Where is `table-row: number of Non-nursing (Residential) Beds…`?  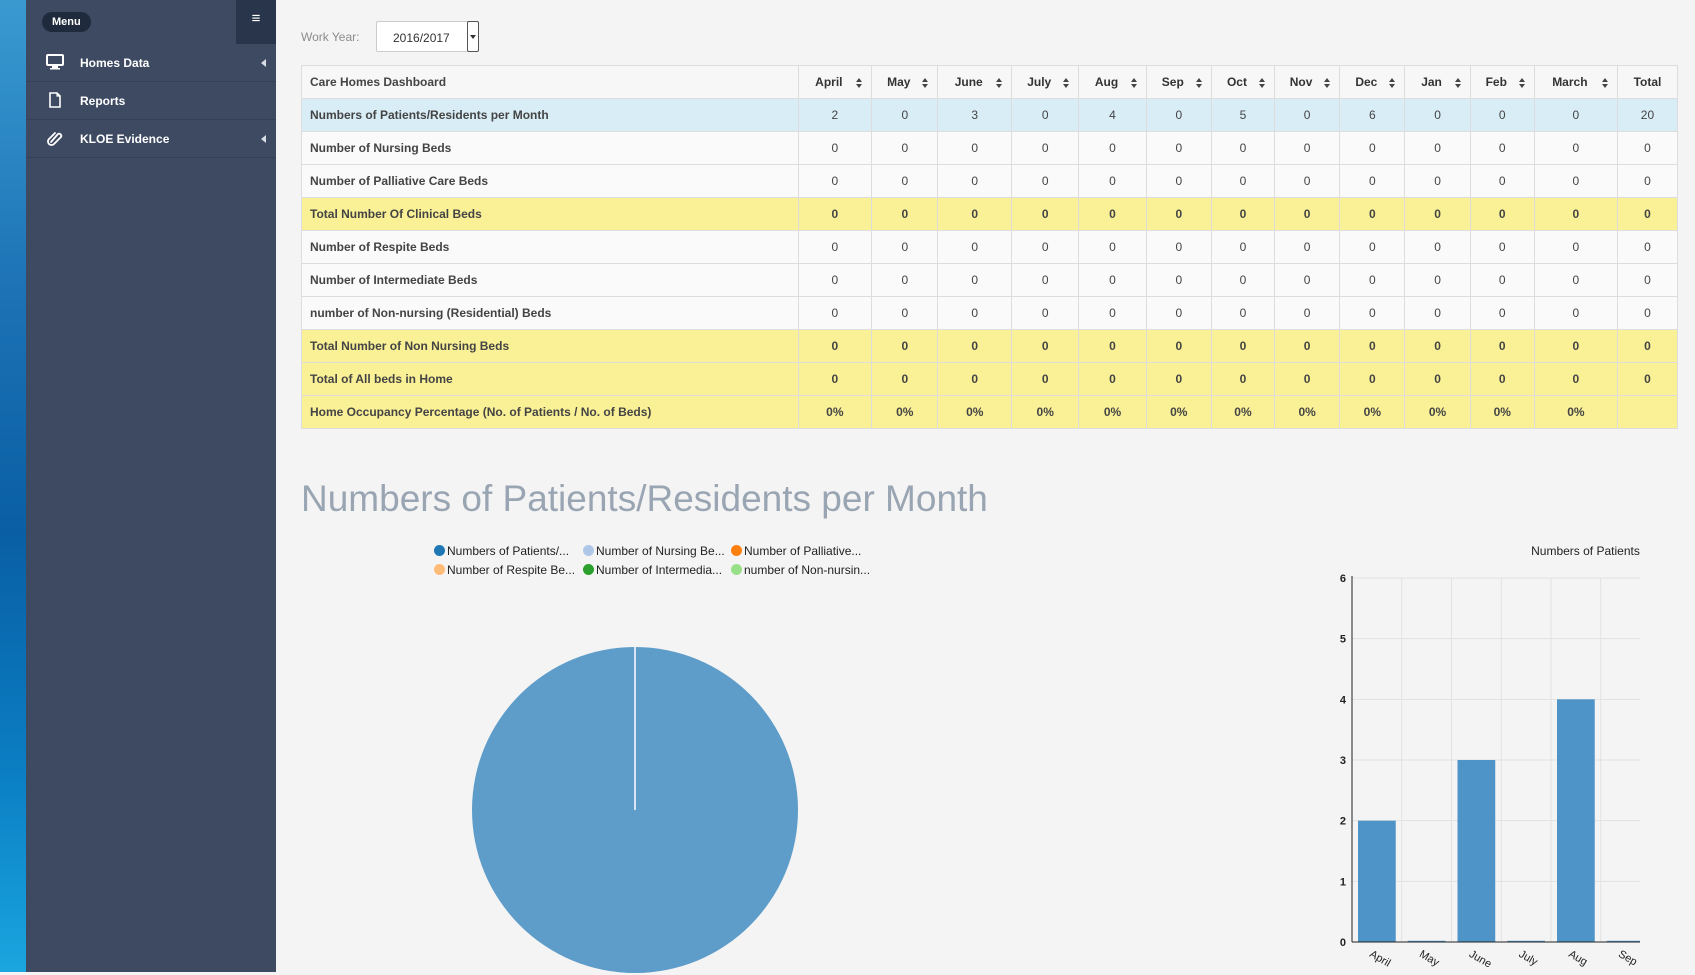 table-row: number of Non-nursing (Residential) Beds… is located at coordinates (990, 313).